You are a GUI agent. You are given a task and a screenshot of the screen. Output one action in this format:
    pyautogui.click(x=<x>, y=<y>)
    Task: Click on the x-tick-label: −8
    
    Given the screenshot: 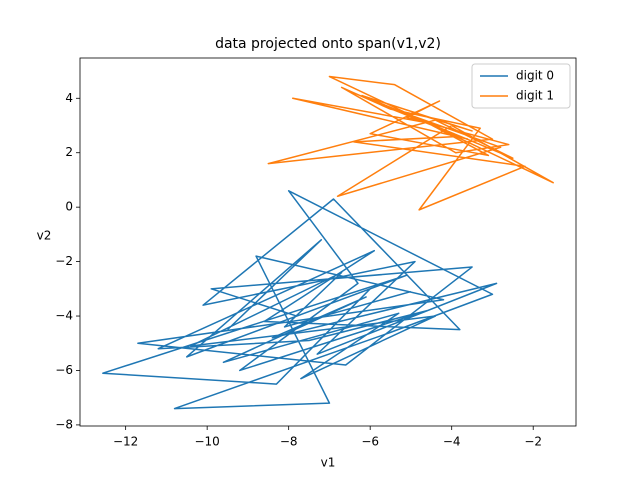 What is the action you would take?
    pyautogui.click(x=289, y=442)
    